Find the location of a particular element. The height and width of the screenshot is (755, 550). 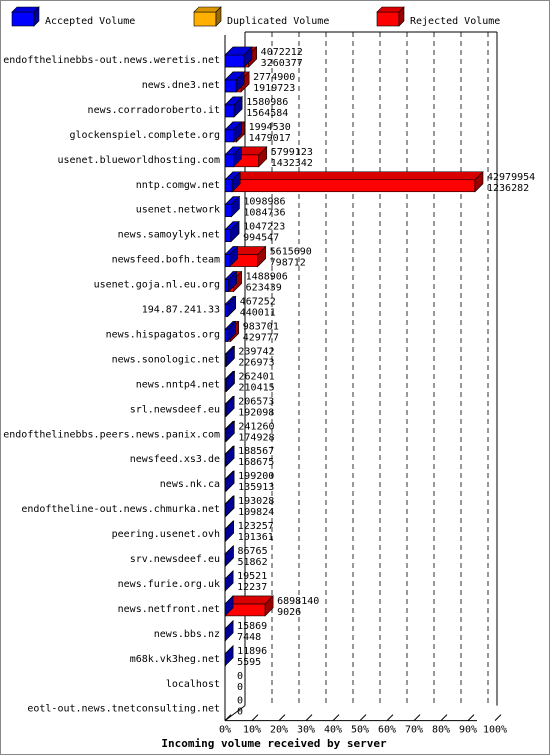

total-value-label: 1580986 is located at coordinates (267, 102).